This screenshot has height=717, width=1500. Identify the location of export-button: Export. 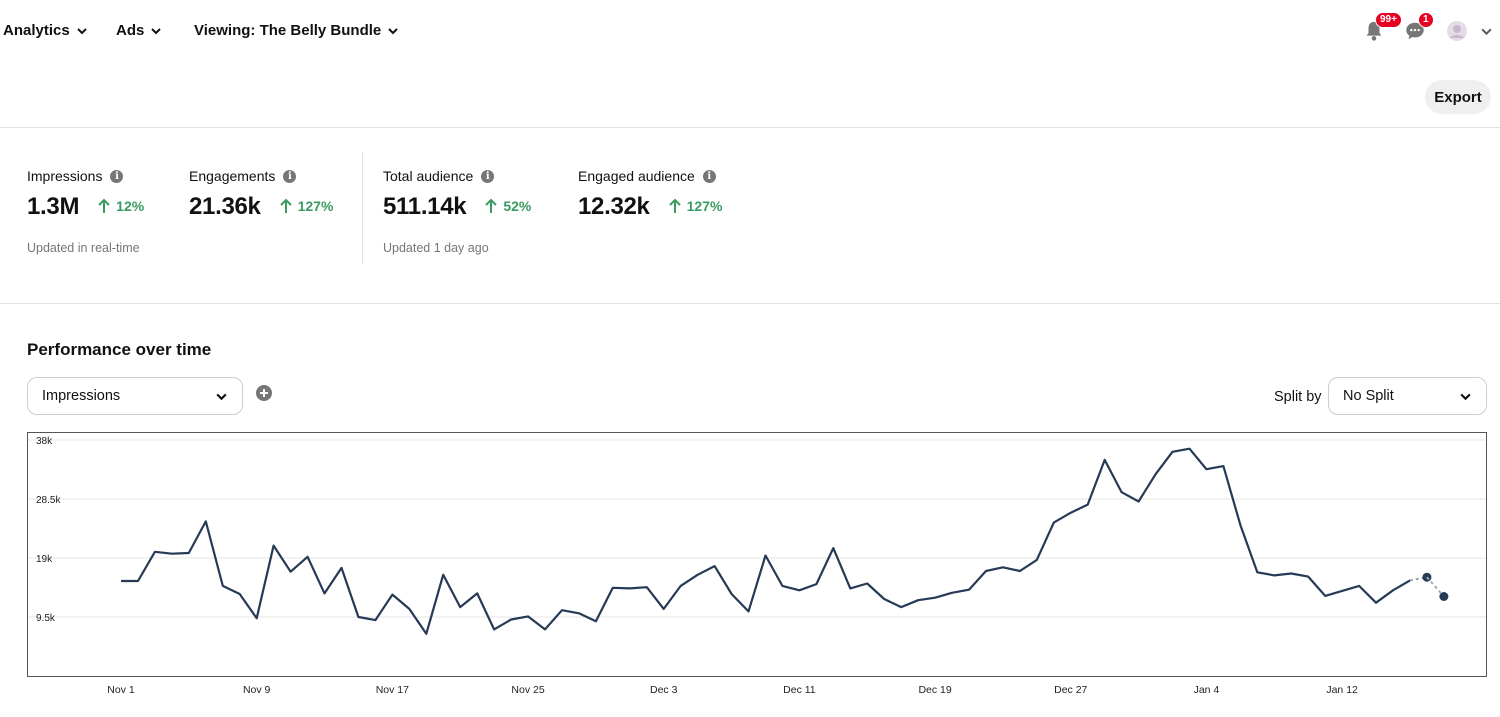
(1458, 97).